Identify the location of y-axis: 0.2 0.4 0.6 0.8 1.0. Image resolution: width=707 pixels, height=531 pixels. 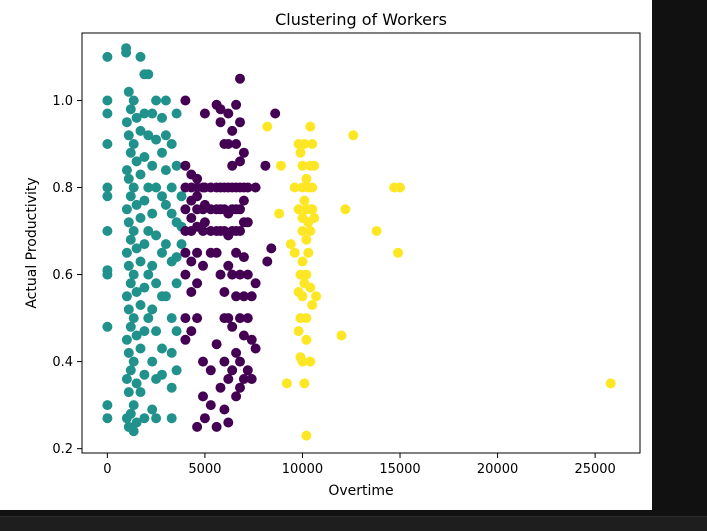
(67, 275).